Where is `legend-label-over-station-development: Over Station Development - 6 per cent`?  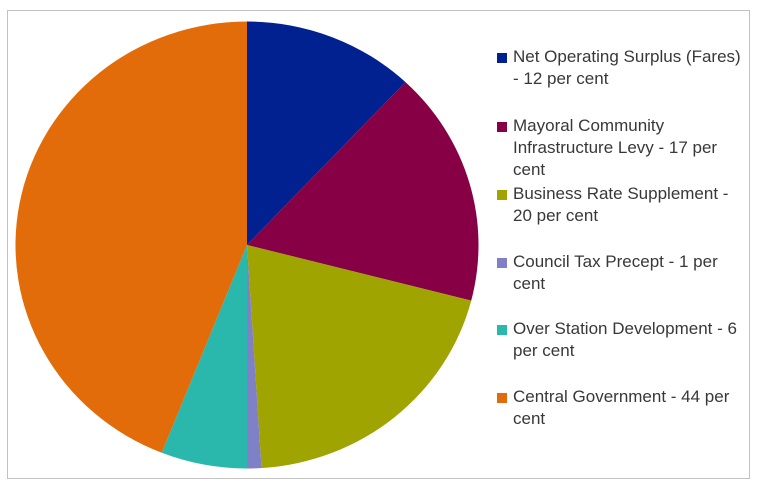
legend-label-over-station-development: Over Station Development - 6 per cent is located at coordinates (625, 339).